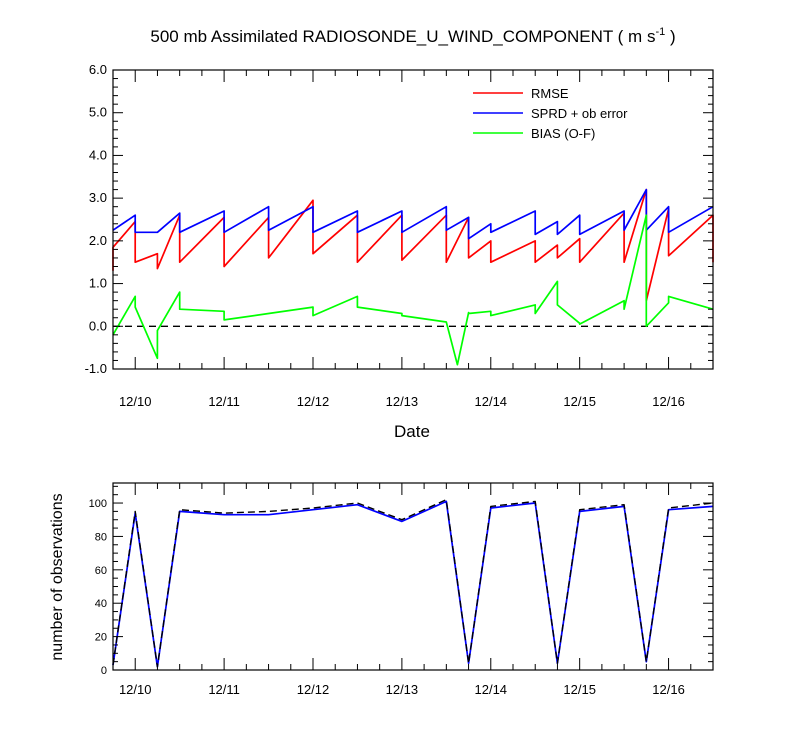  I want to click on top-ytick-label: 2.0, so click(98, 240).